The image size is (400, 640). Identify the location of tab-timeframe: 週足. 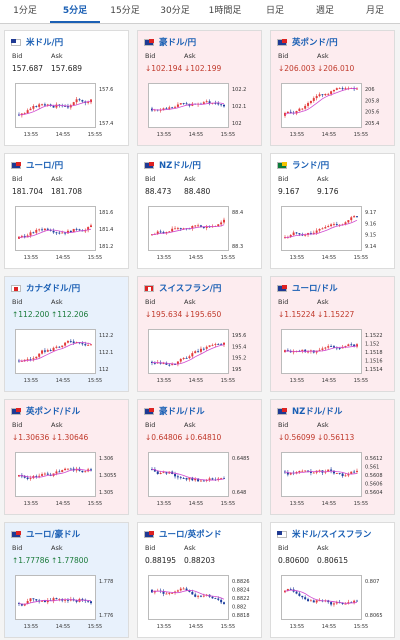
(324, 11).